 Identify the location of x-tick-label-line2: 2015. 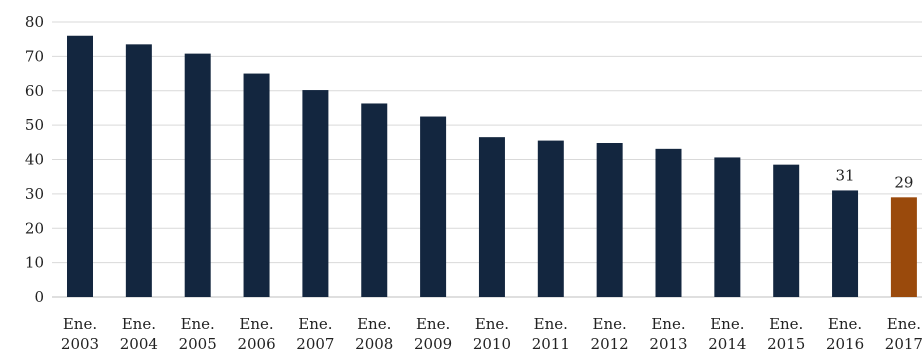
(786, 344).